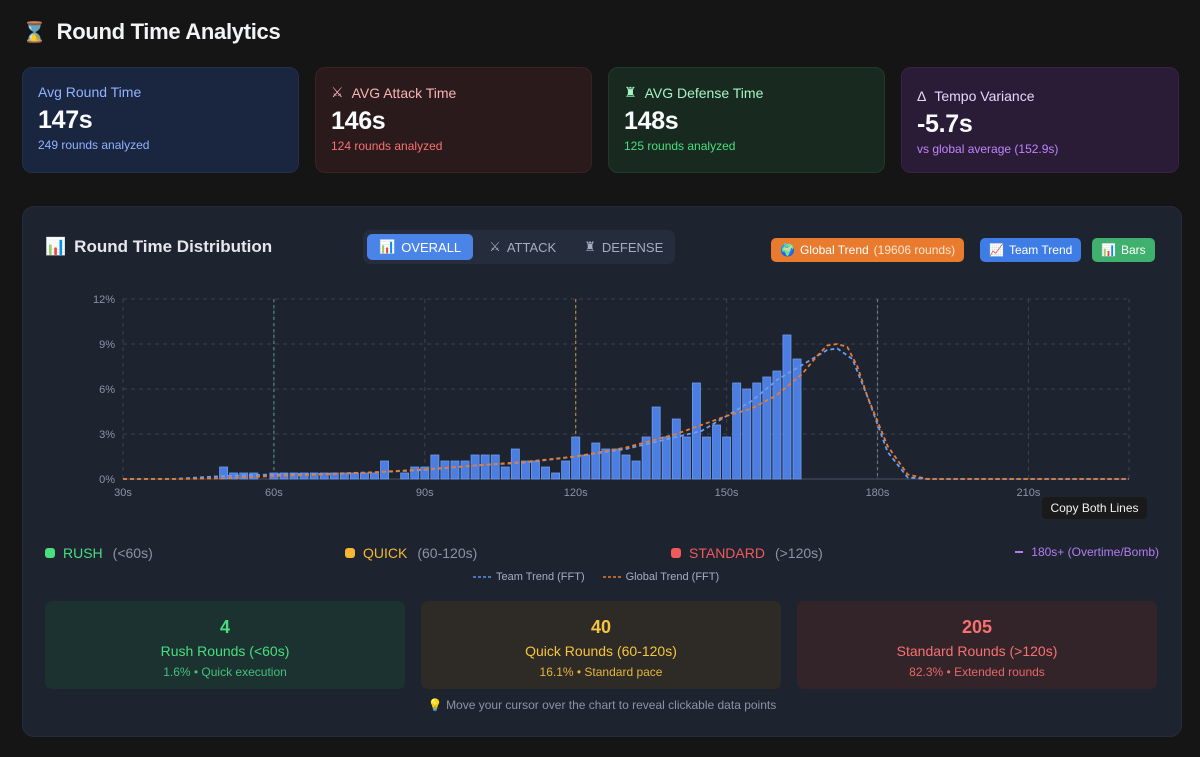  Describe the element at coordinates (394, 92) in the screenshot. I see `avg-attack-time-label: ⚔ AVG Attack Time` at that location.